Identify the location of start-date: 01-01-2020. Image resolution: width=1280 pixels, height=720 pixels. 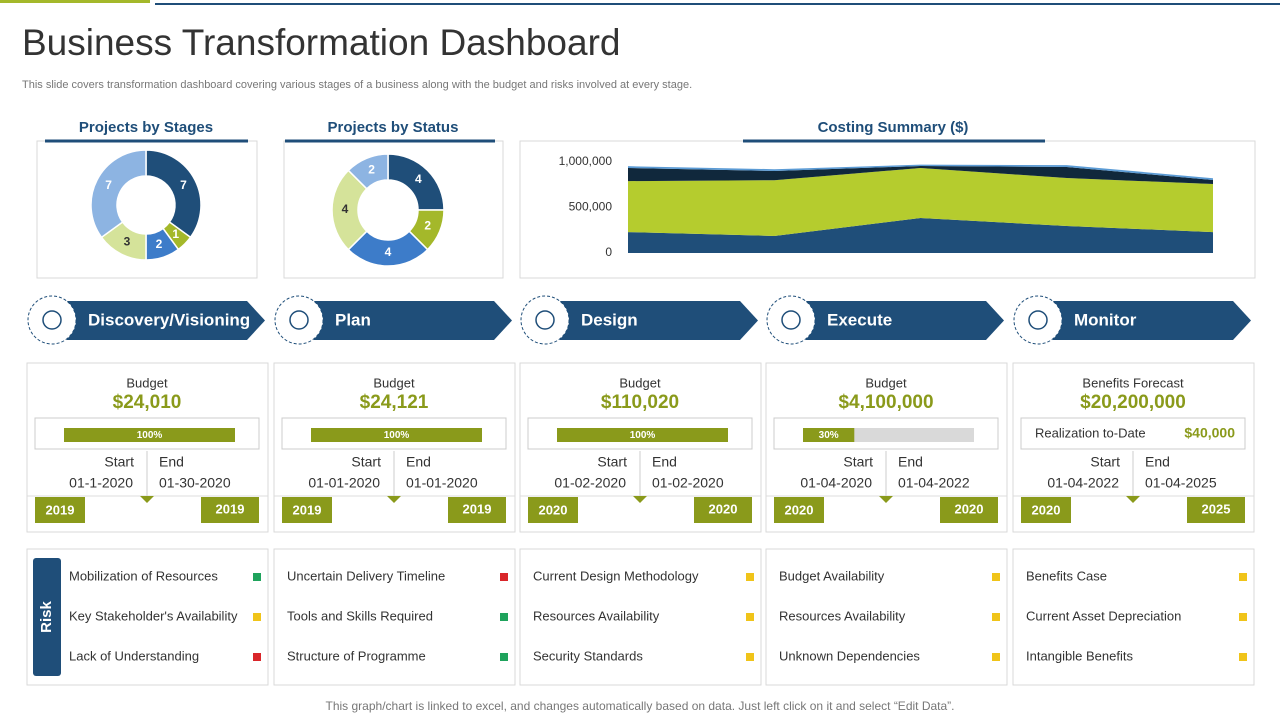
(344, 483).